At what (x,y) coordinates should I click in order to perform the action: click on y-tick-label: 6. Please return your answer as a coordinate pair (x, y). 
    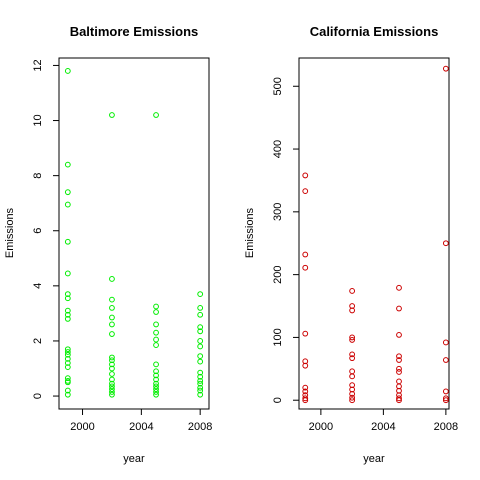
    Looking at the image, I should click on (38, 231).